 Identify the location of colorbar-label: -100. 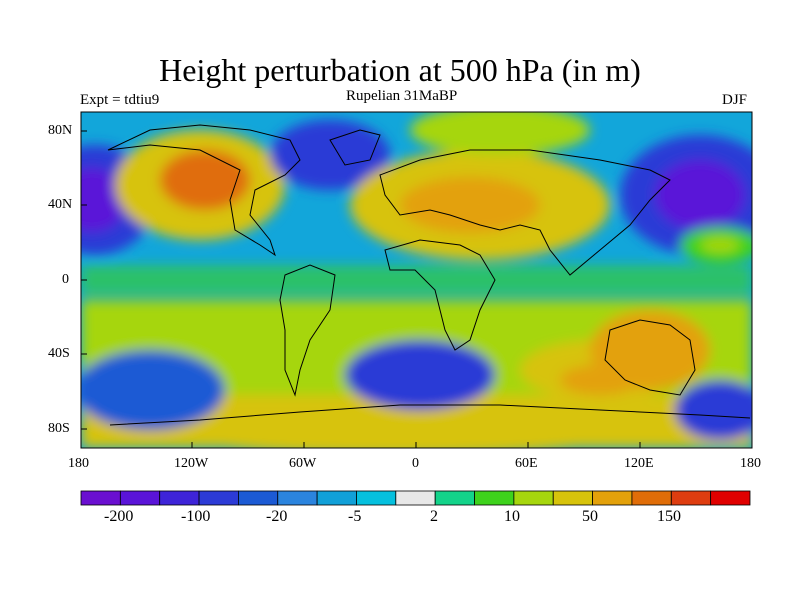
(196, 516).